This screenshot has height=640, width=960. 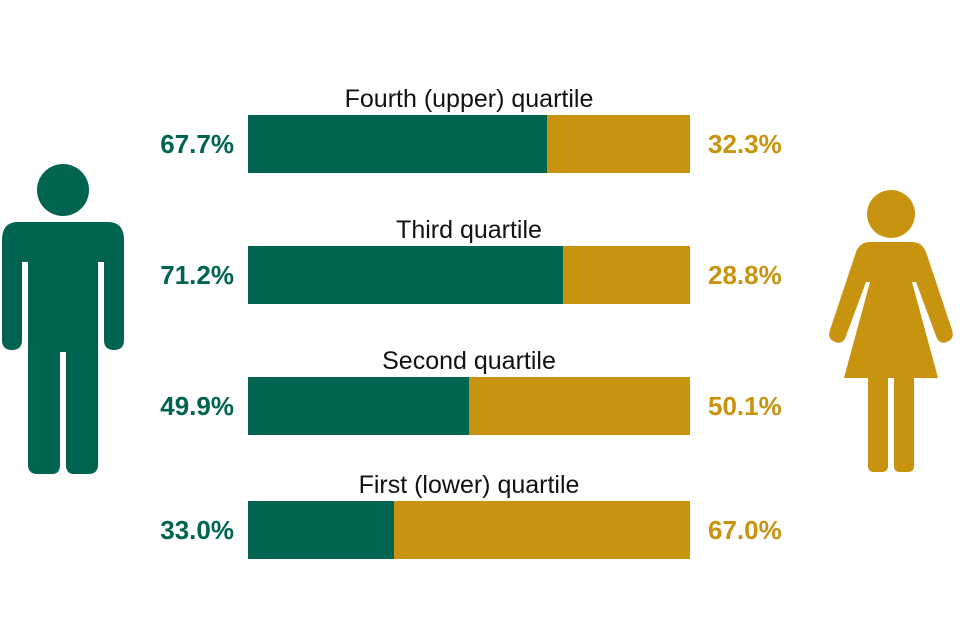 What do you see at coordinates (745, 406) in the screenshot?
I see `female-percentage: 50.1%` at bounding box center [745, 406].